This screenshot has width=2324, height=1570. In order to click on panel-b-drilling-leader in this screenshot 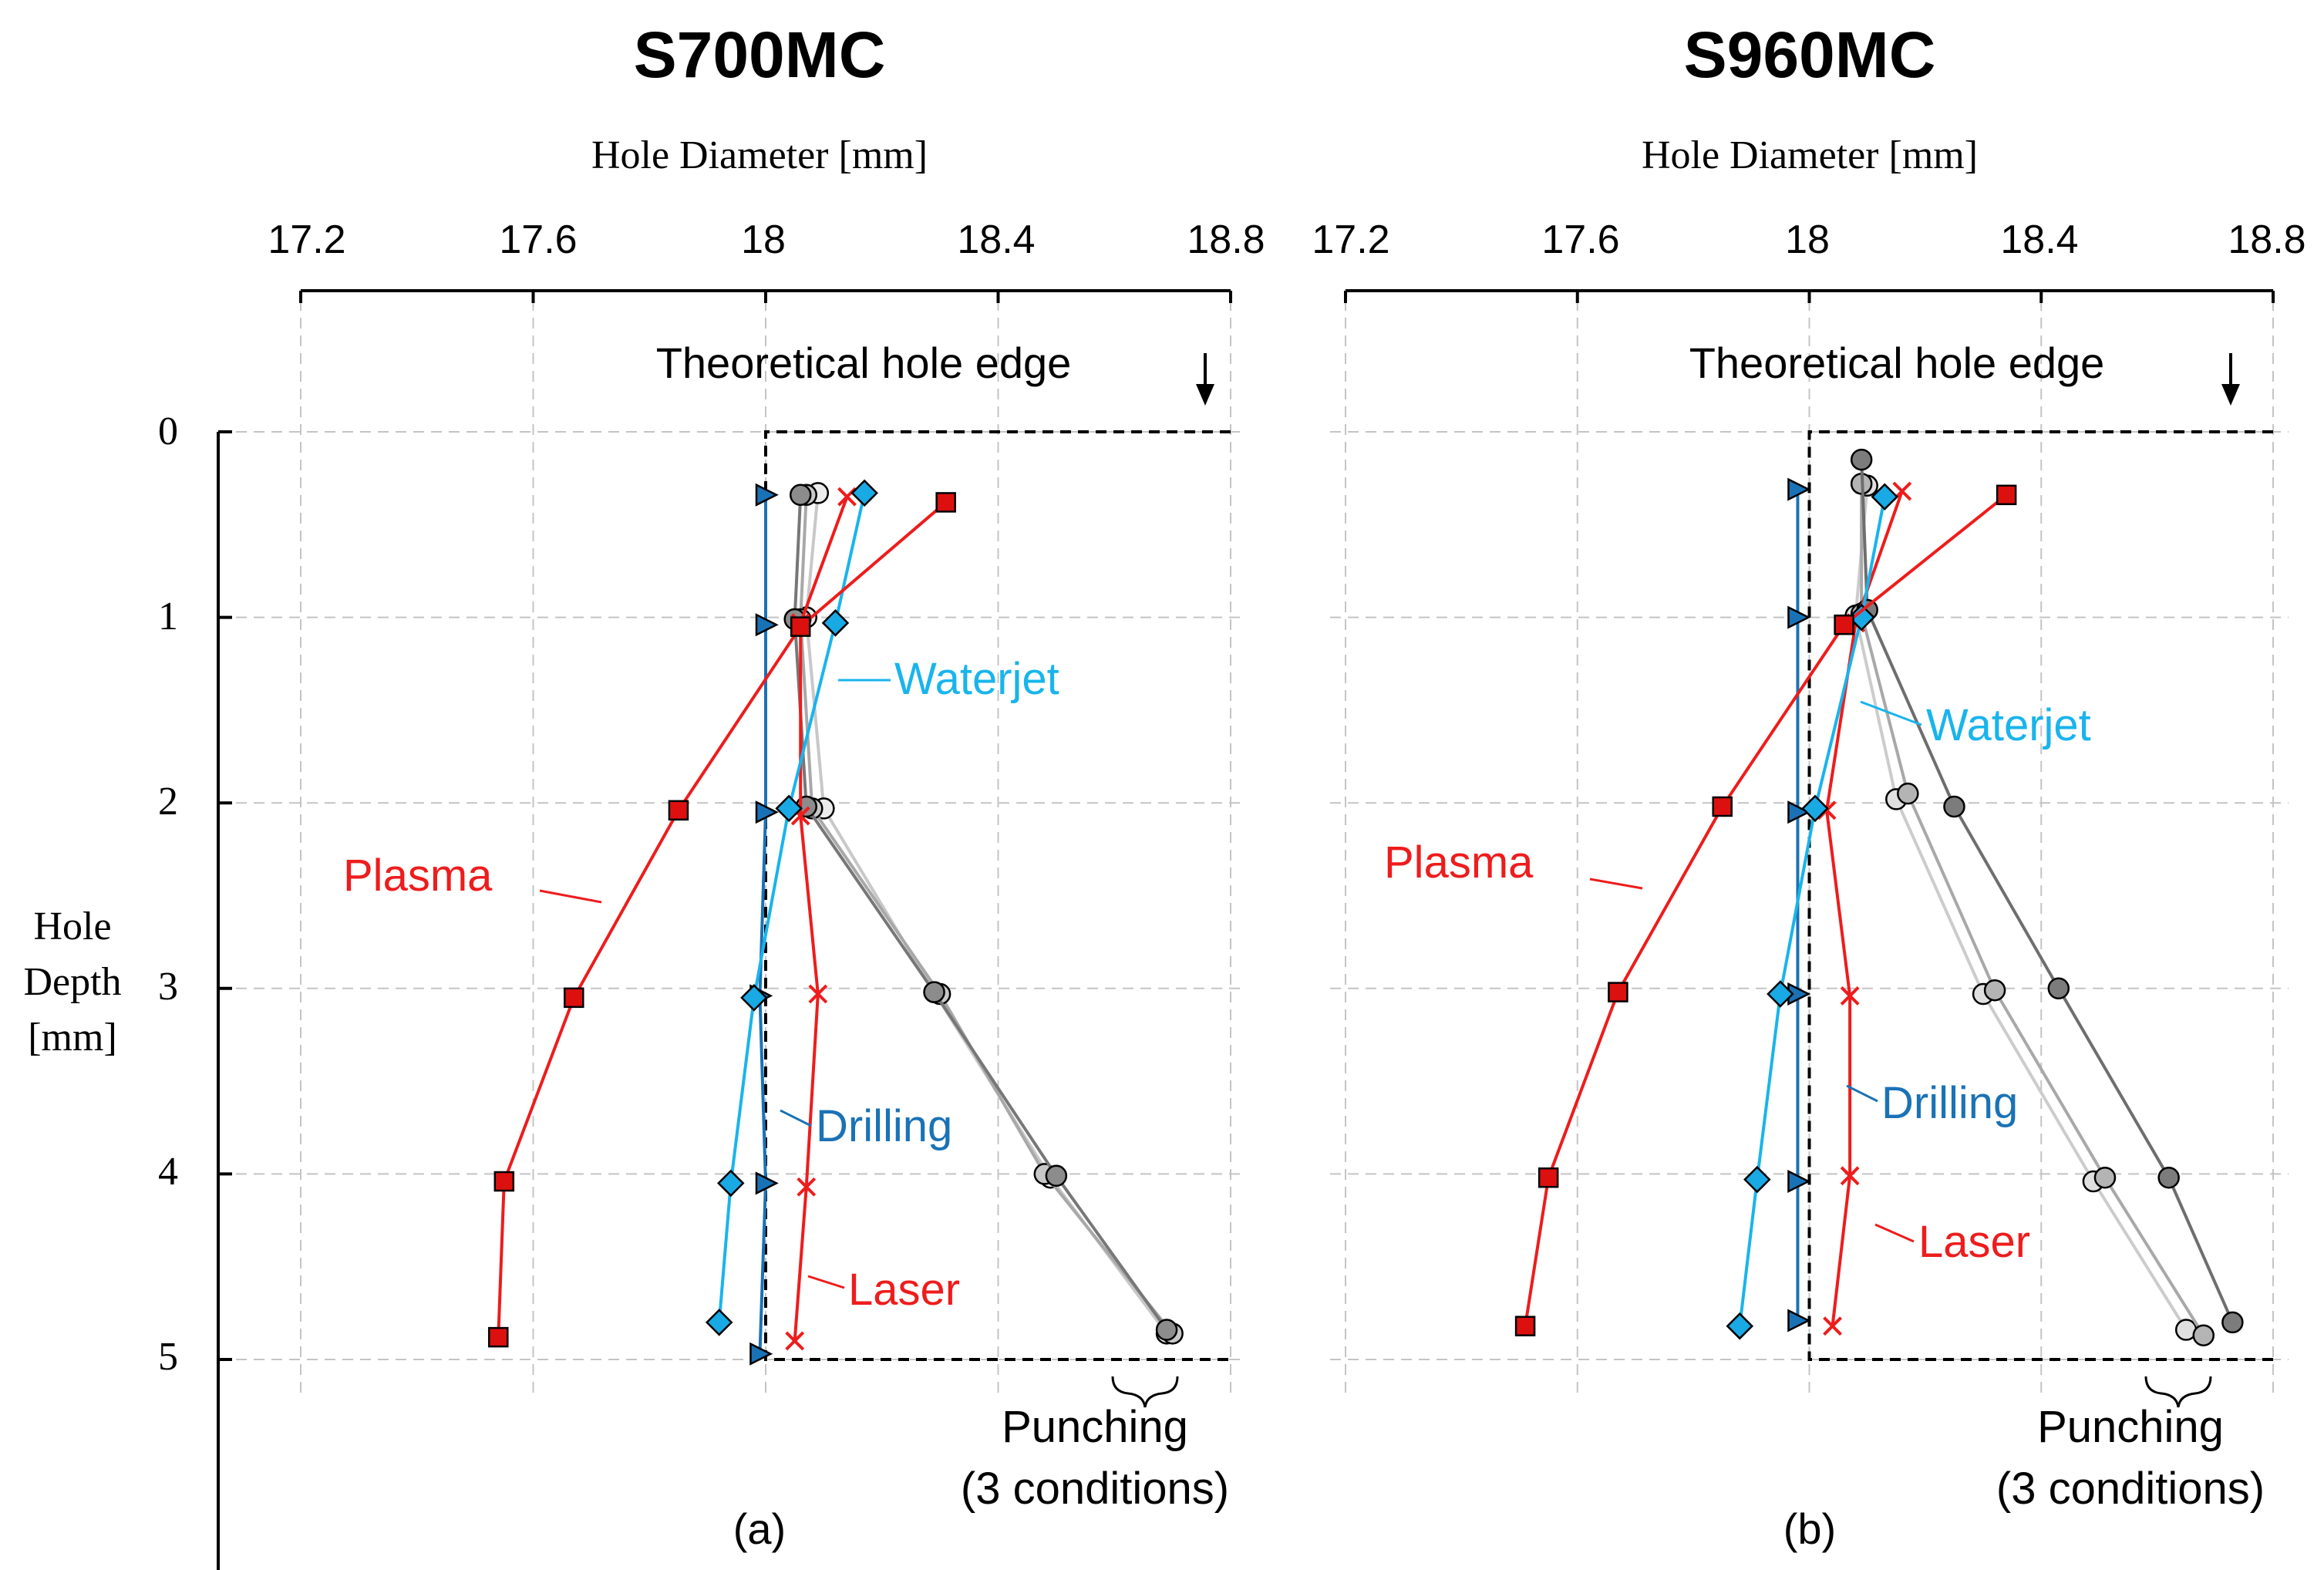, I will do `click(1862, 1093)`.